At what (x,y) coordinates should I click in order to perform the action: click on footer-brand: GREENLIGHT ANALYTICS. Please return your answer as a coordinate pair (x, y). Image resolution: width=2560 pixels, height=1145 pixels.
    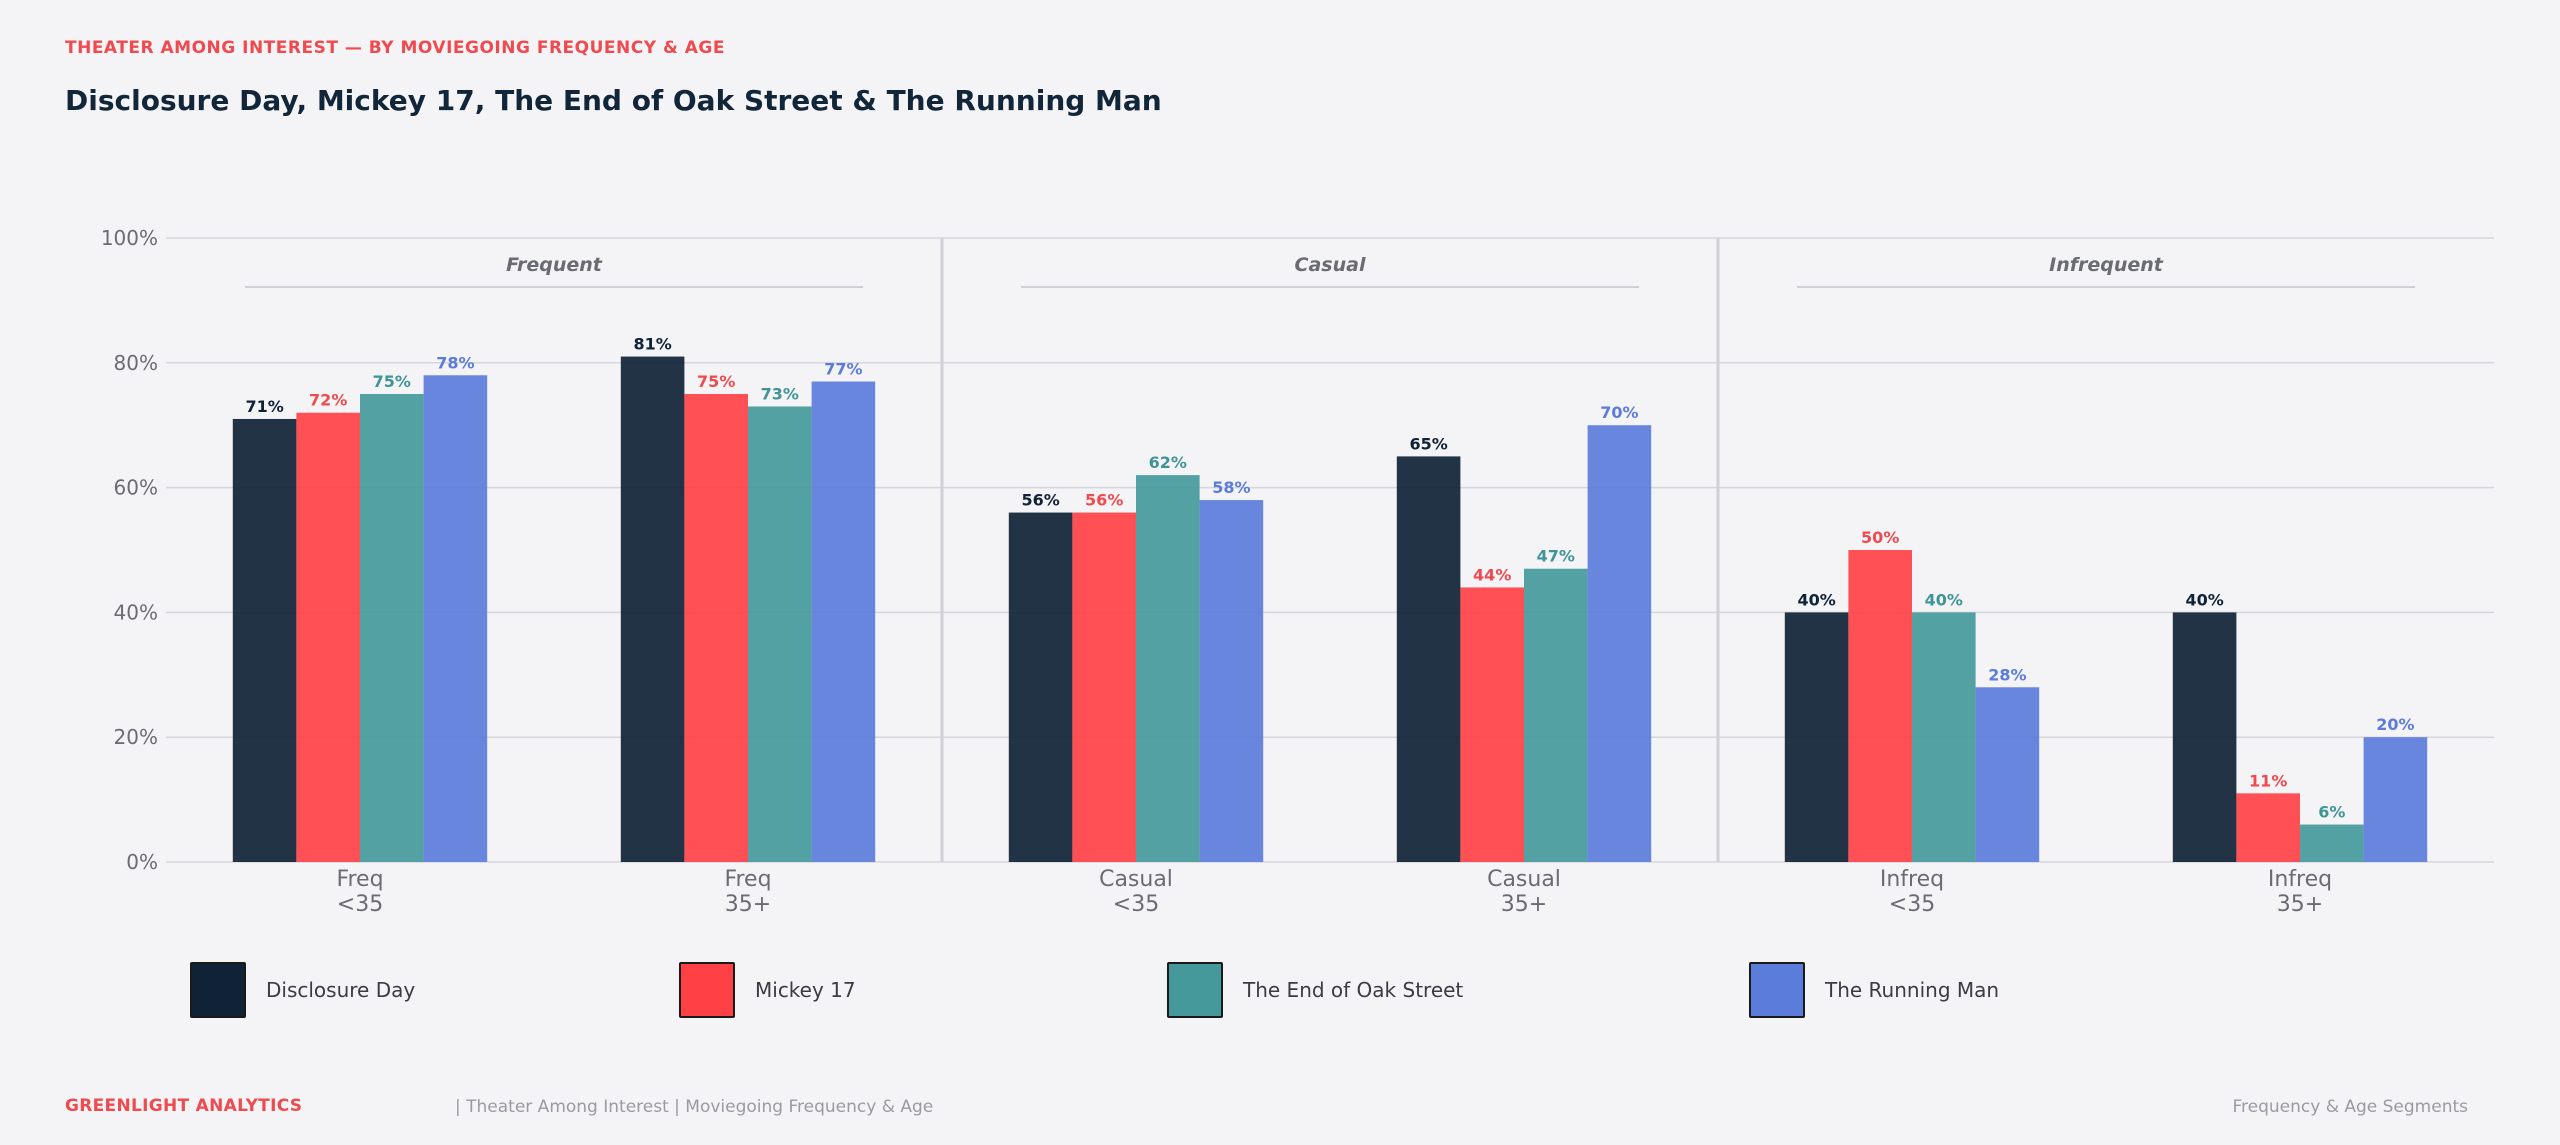
    Looking at the image, I should click on (184, 1106).